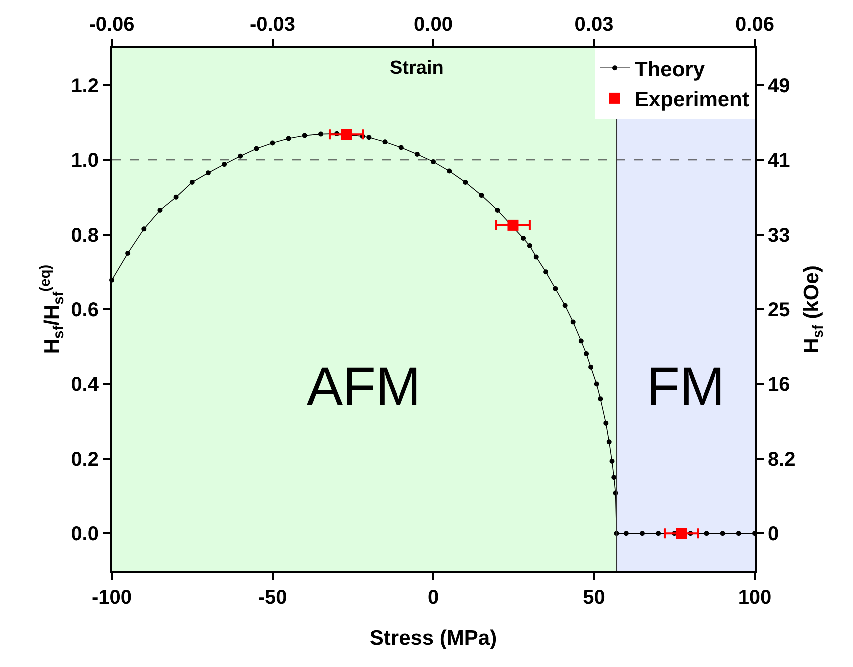 This screenshot has height=667, width=853. I want to click on x2-tick-label: 0.00, so click(433, 25).